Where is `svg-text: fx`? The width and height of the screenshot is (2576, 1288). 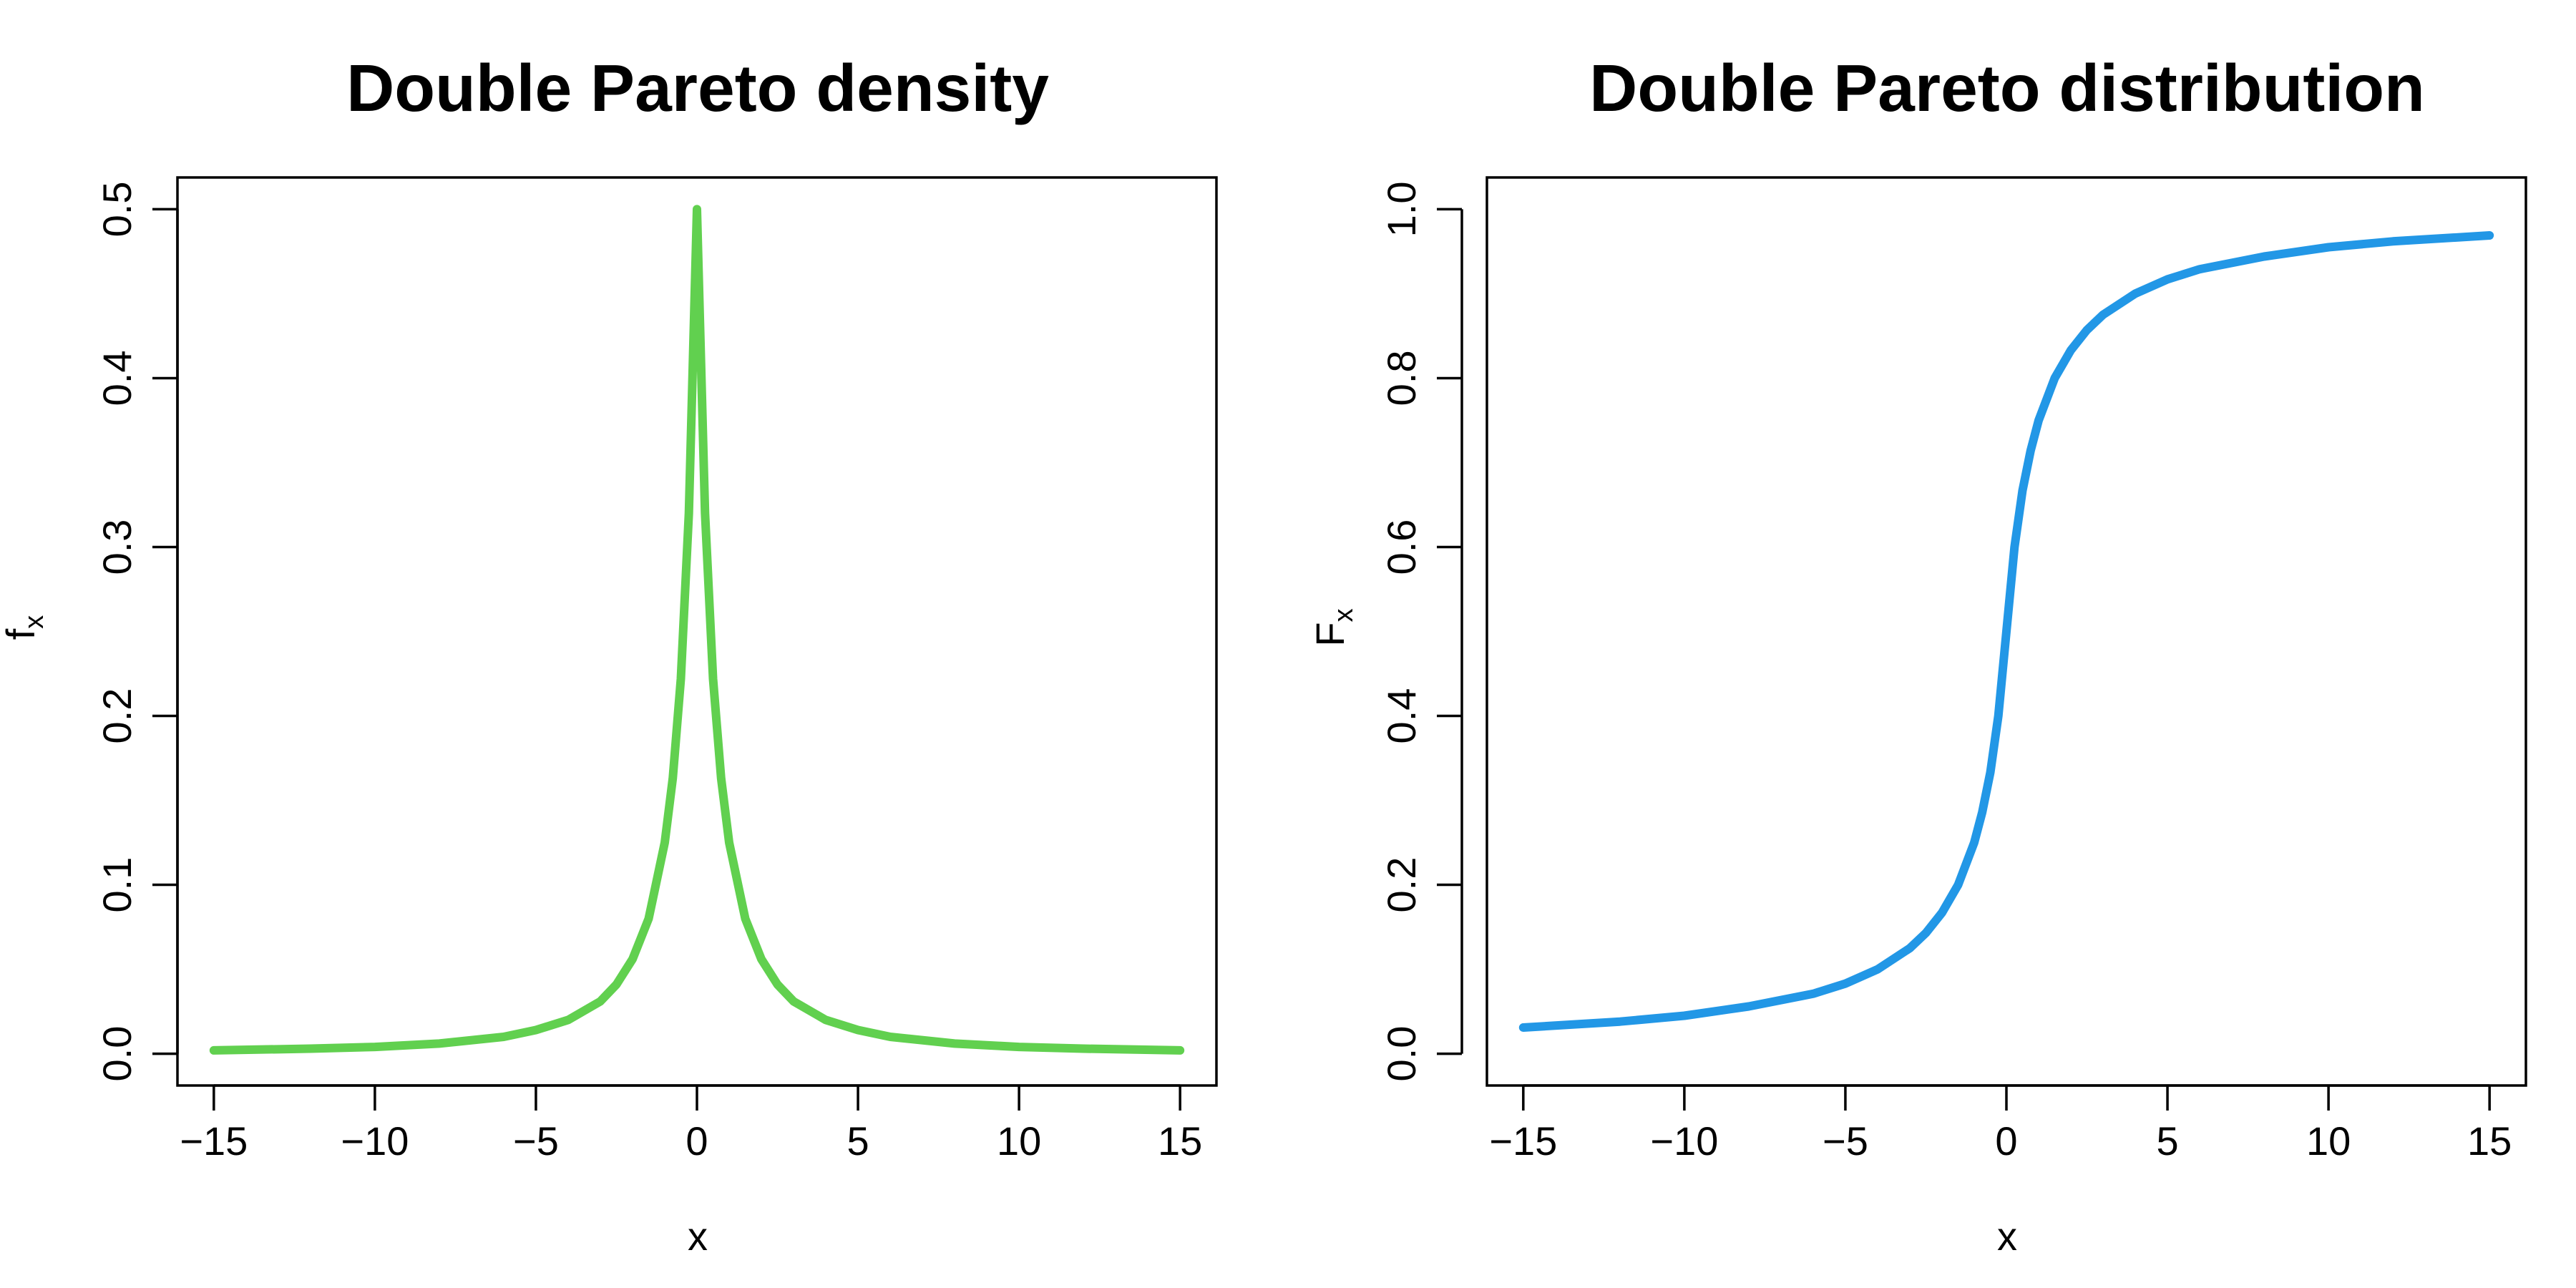 svg-text: fx is located at coordinates (24, 627).